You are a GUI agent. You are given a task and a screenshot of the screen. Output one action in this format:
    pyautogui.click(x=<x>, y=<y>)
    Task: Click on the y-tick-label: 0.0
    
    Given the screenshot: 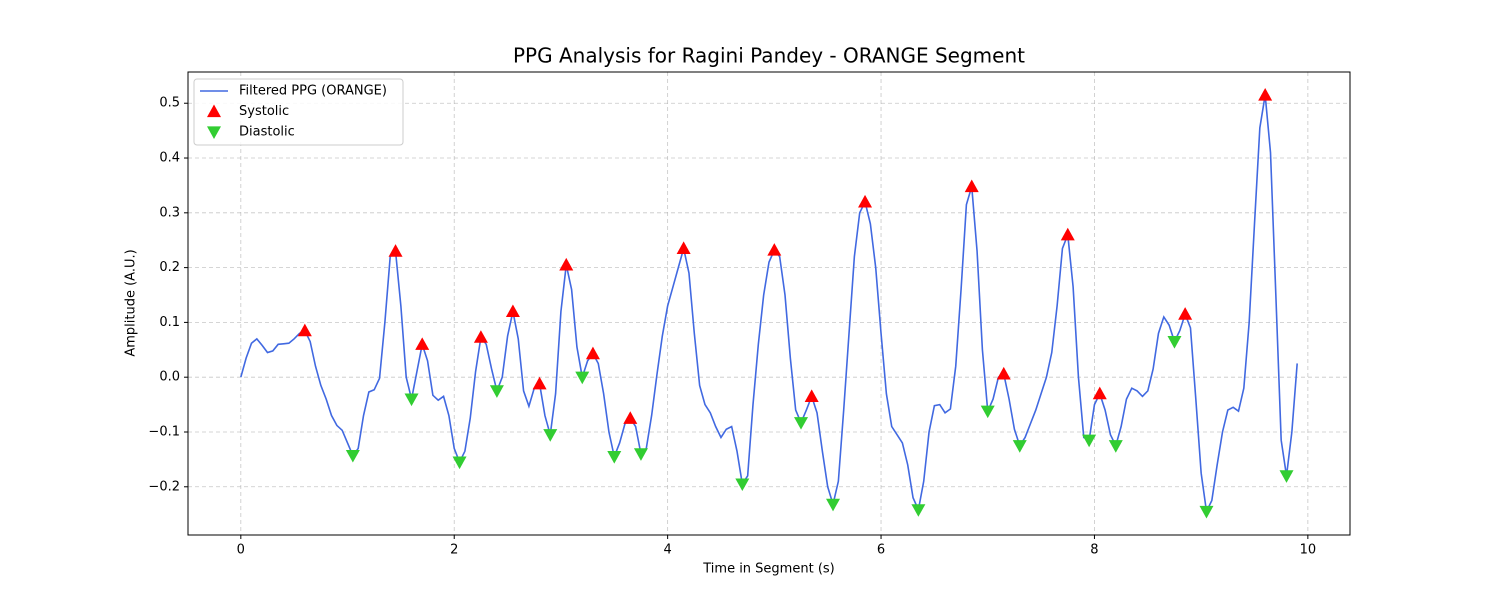 What is the action you would take?
    pyautogui.click(x=169, y=377)
    